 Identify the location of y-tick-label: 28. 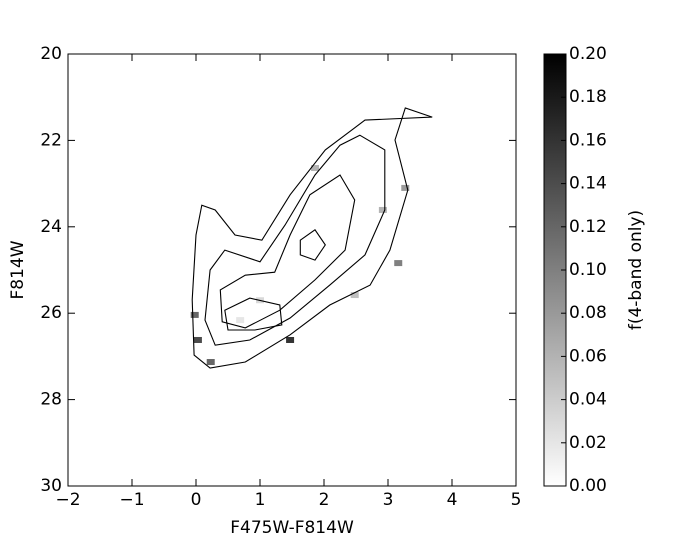
(51, 400).